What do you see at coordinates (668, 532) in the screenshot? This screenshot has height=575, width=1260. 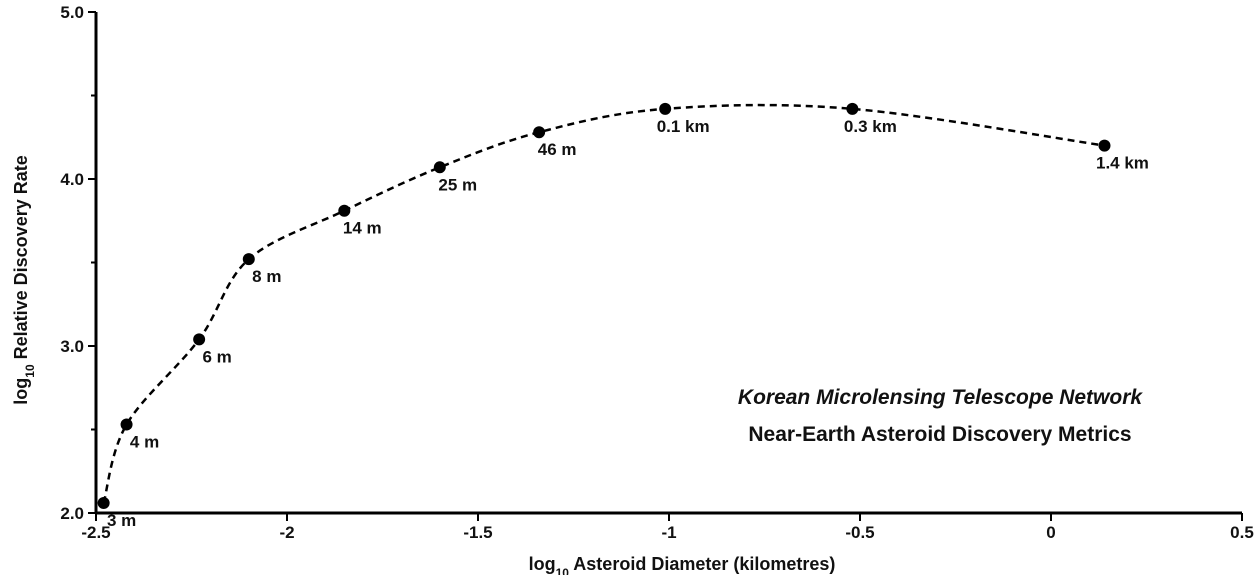 I see `x-tick-label: -1` at bounding box center [668, 532].